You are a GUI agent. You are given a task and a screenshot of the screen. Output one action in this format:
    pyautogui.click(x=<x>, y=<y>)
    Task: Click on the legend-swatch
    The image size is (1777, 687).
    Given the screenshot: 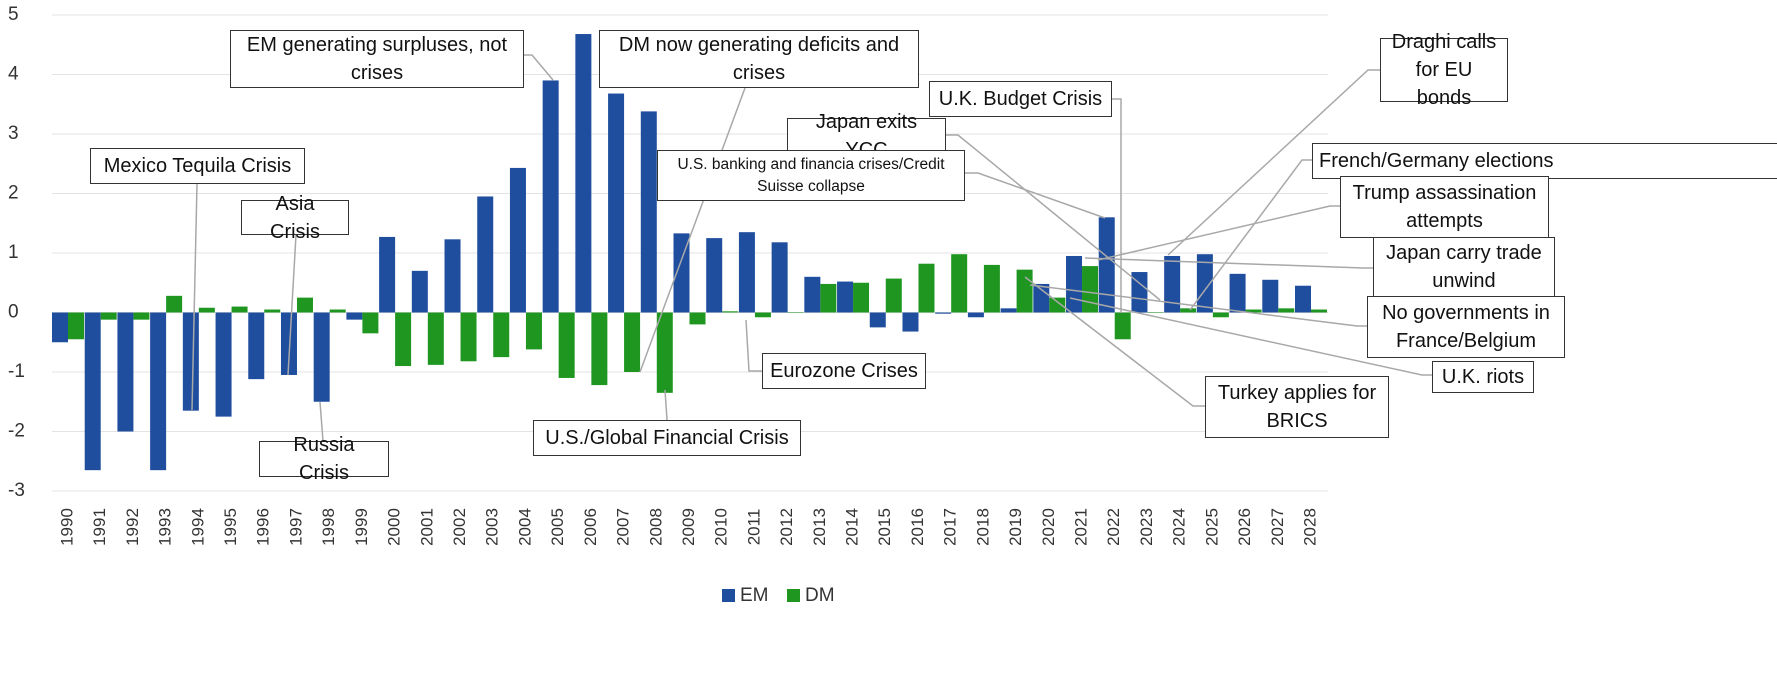 What is the action you would take?
    pyautogui.click(x=793, y=595)
    